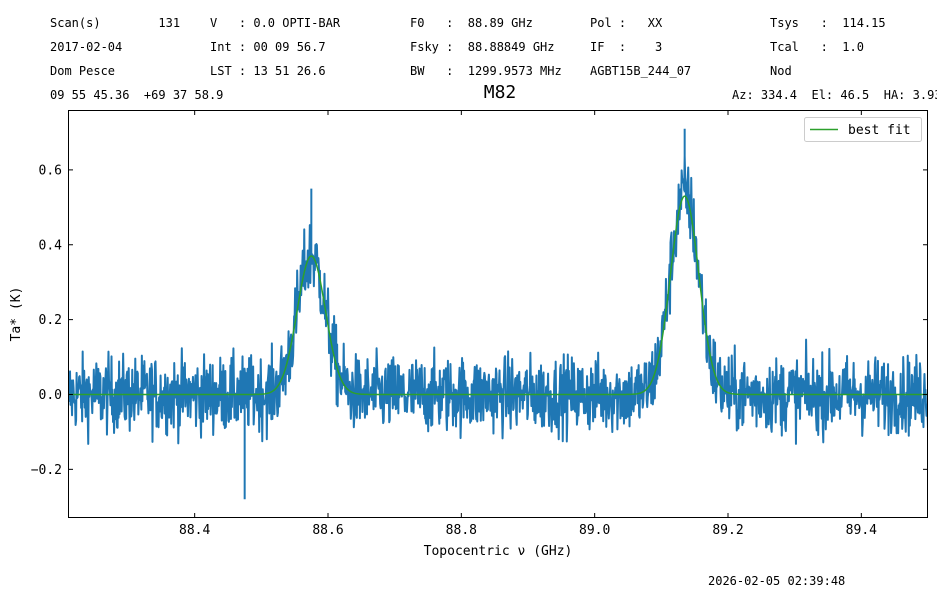 The image size is (937, 591). I want to click on header-tcal: Tcal : 1.0, so click(817, 47).